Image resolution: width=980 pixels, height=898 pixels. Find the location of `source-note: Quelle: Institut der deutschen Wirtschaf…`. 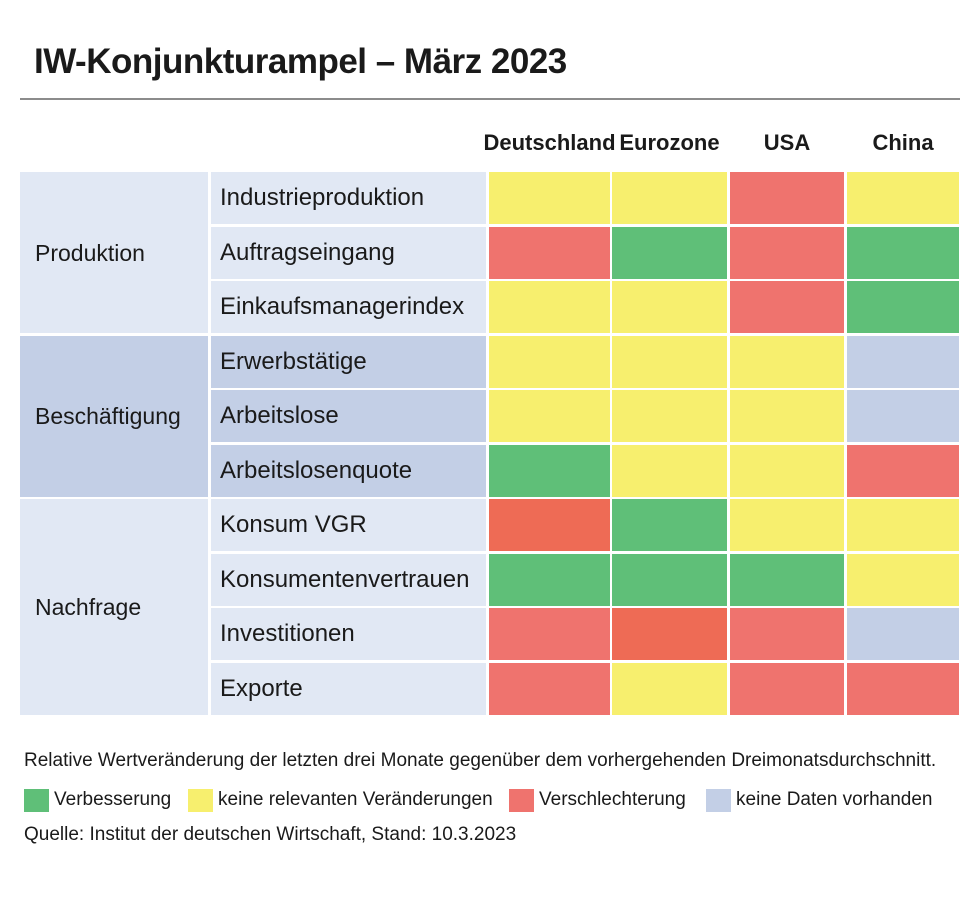

source-note: Quelle: Institut der deutschen Wirtschaf… is located at coordinates (270, 834).